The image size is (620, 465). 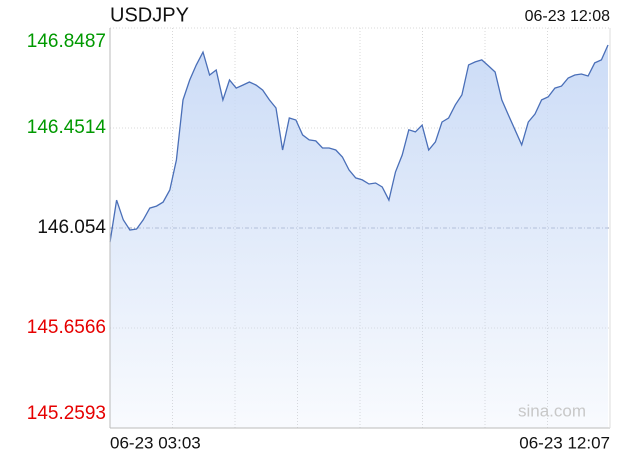 I want to click on x-tick-label: 06-23 12:07, so click(x=564, y=442).